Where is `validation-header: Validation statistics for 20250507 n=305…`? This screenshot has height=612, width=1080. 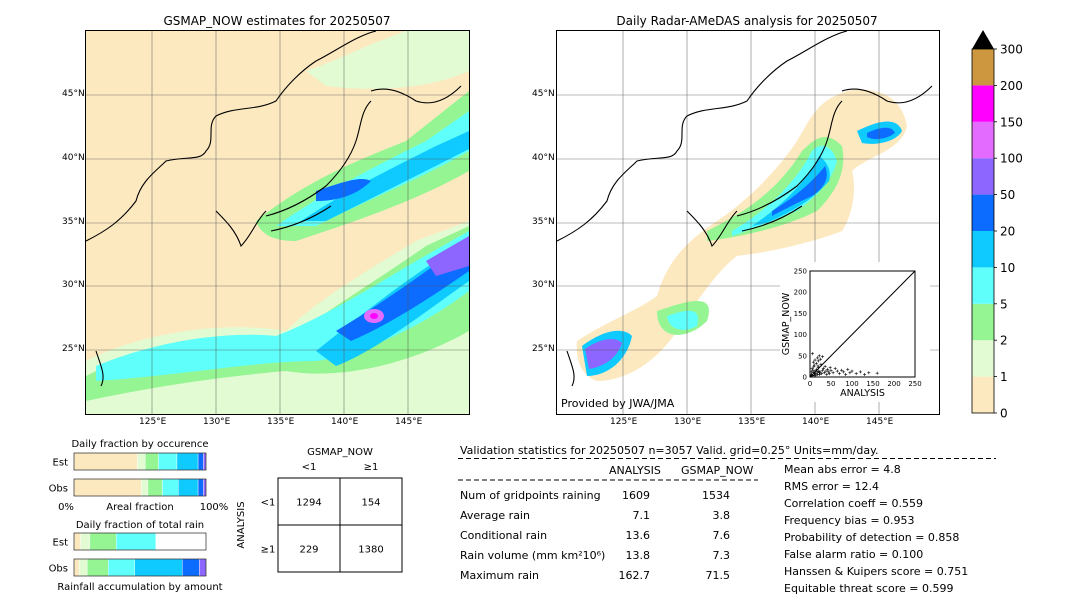
validation-header: Validation statistics for 20250507 n=305… is located at coordinates (669, 450).